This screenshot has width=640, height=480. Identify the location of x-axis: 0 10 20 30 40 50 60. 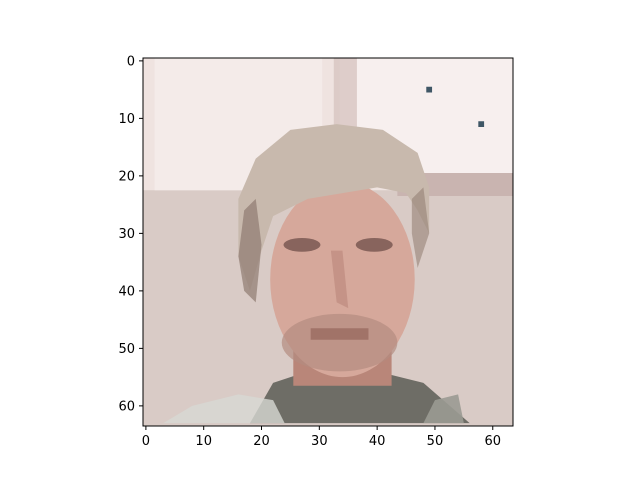
(321, 437).